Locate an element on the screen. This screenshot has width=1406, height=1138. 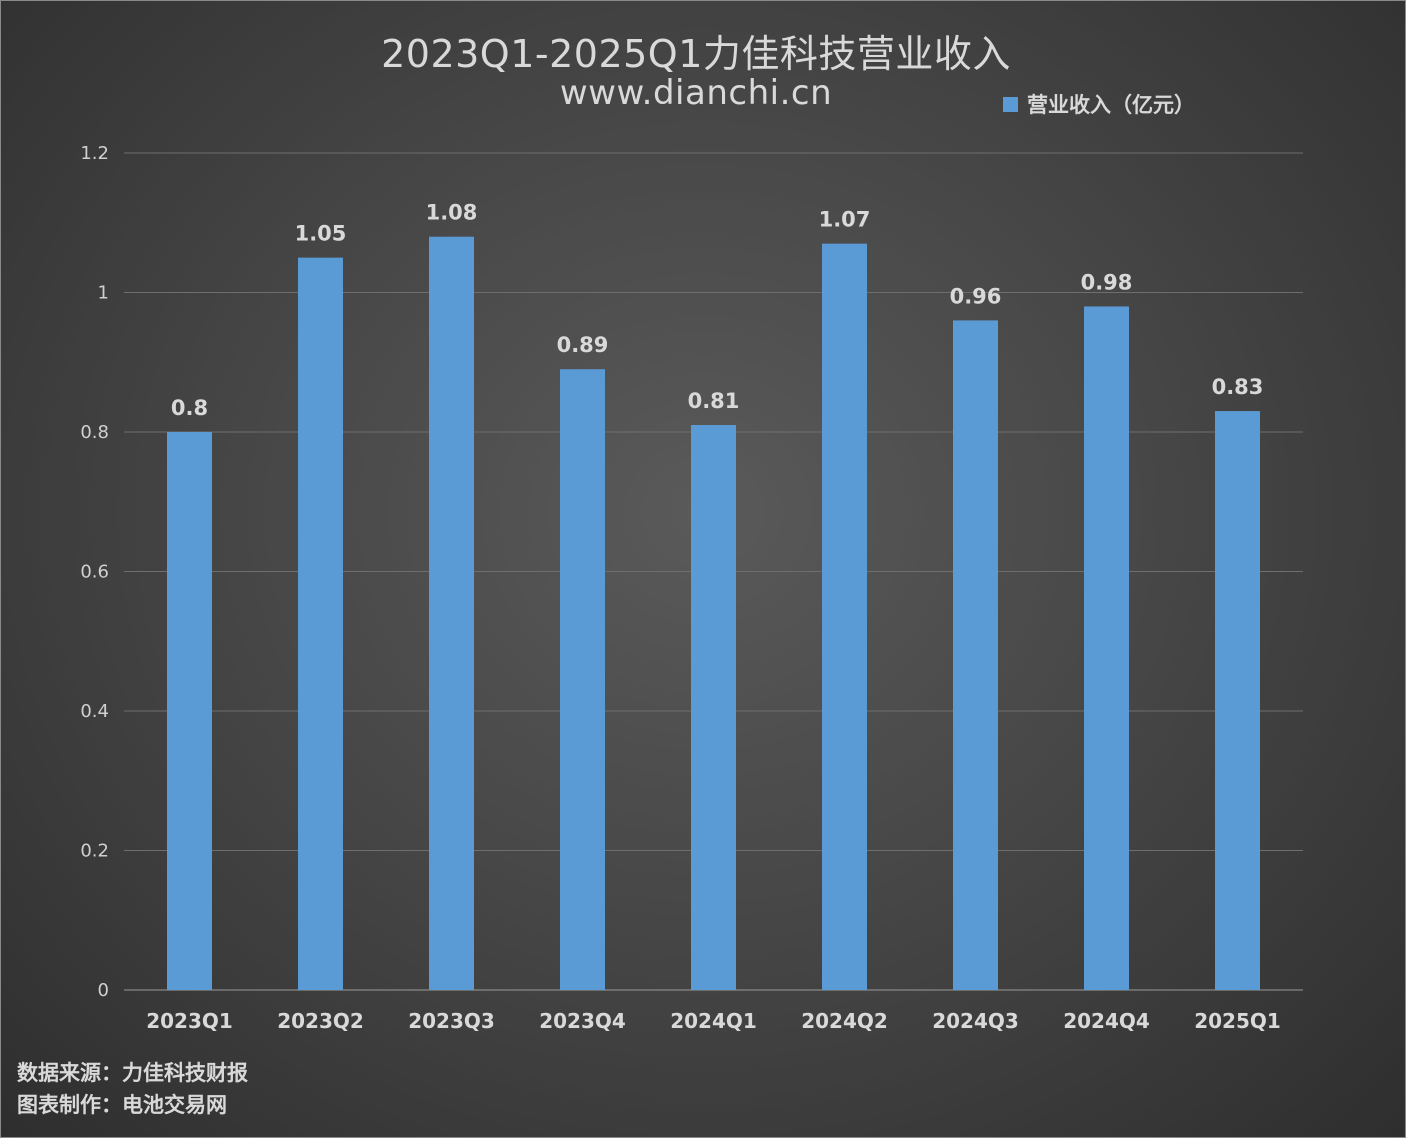
legend-swatch is located at coordinates (1010, 104).